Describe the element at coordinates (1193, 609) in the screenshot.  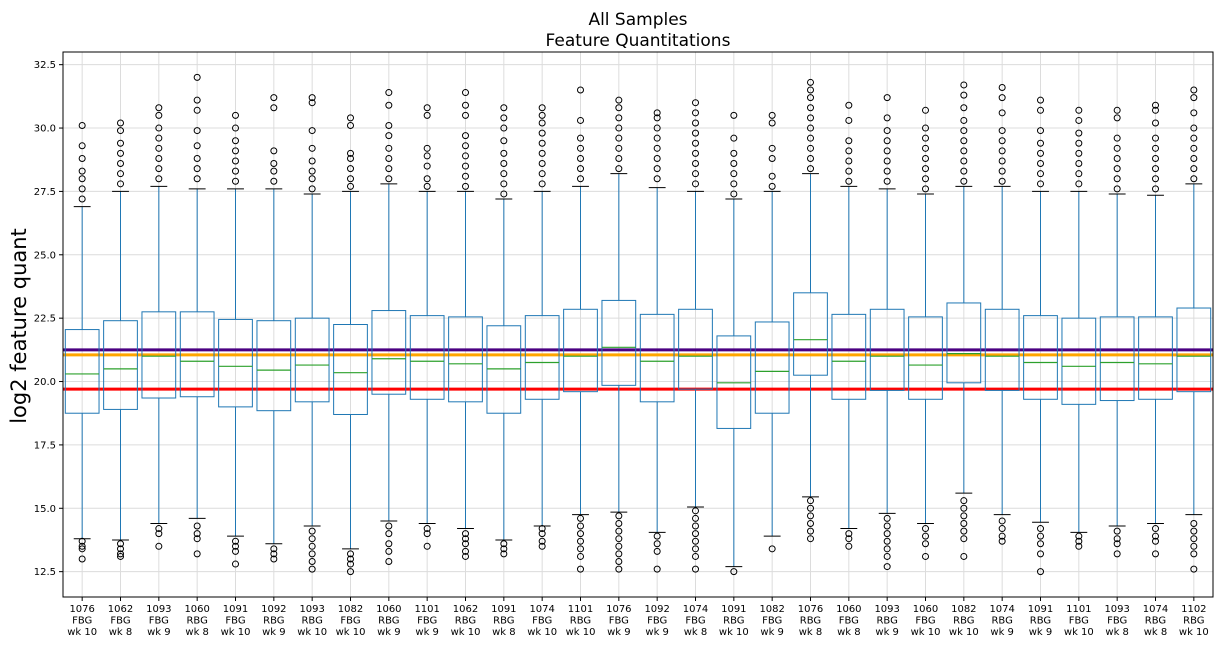
I see `x-tick-label-line: 1102` at that location.